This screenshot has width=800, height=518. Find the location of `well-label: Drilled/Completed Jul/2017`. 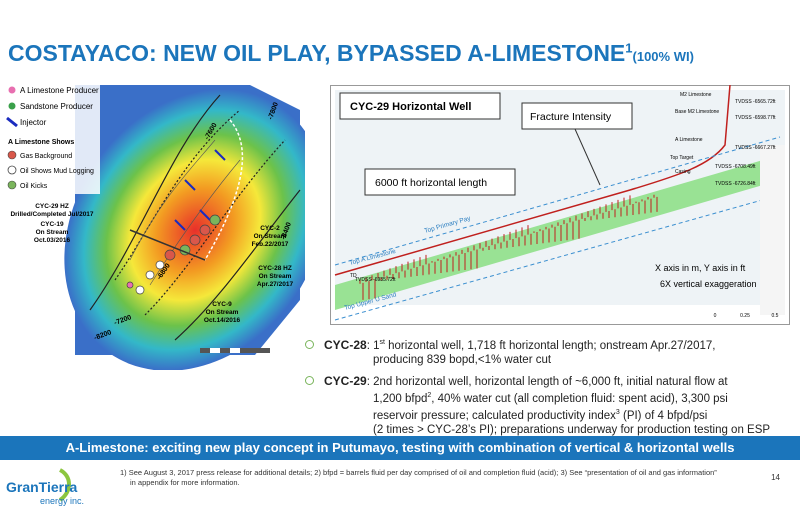

well-label: Drilled/Completed Jul/2017 is located at coordinates (51, 214).